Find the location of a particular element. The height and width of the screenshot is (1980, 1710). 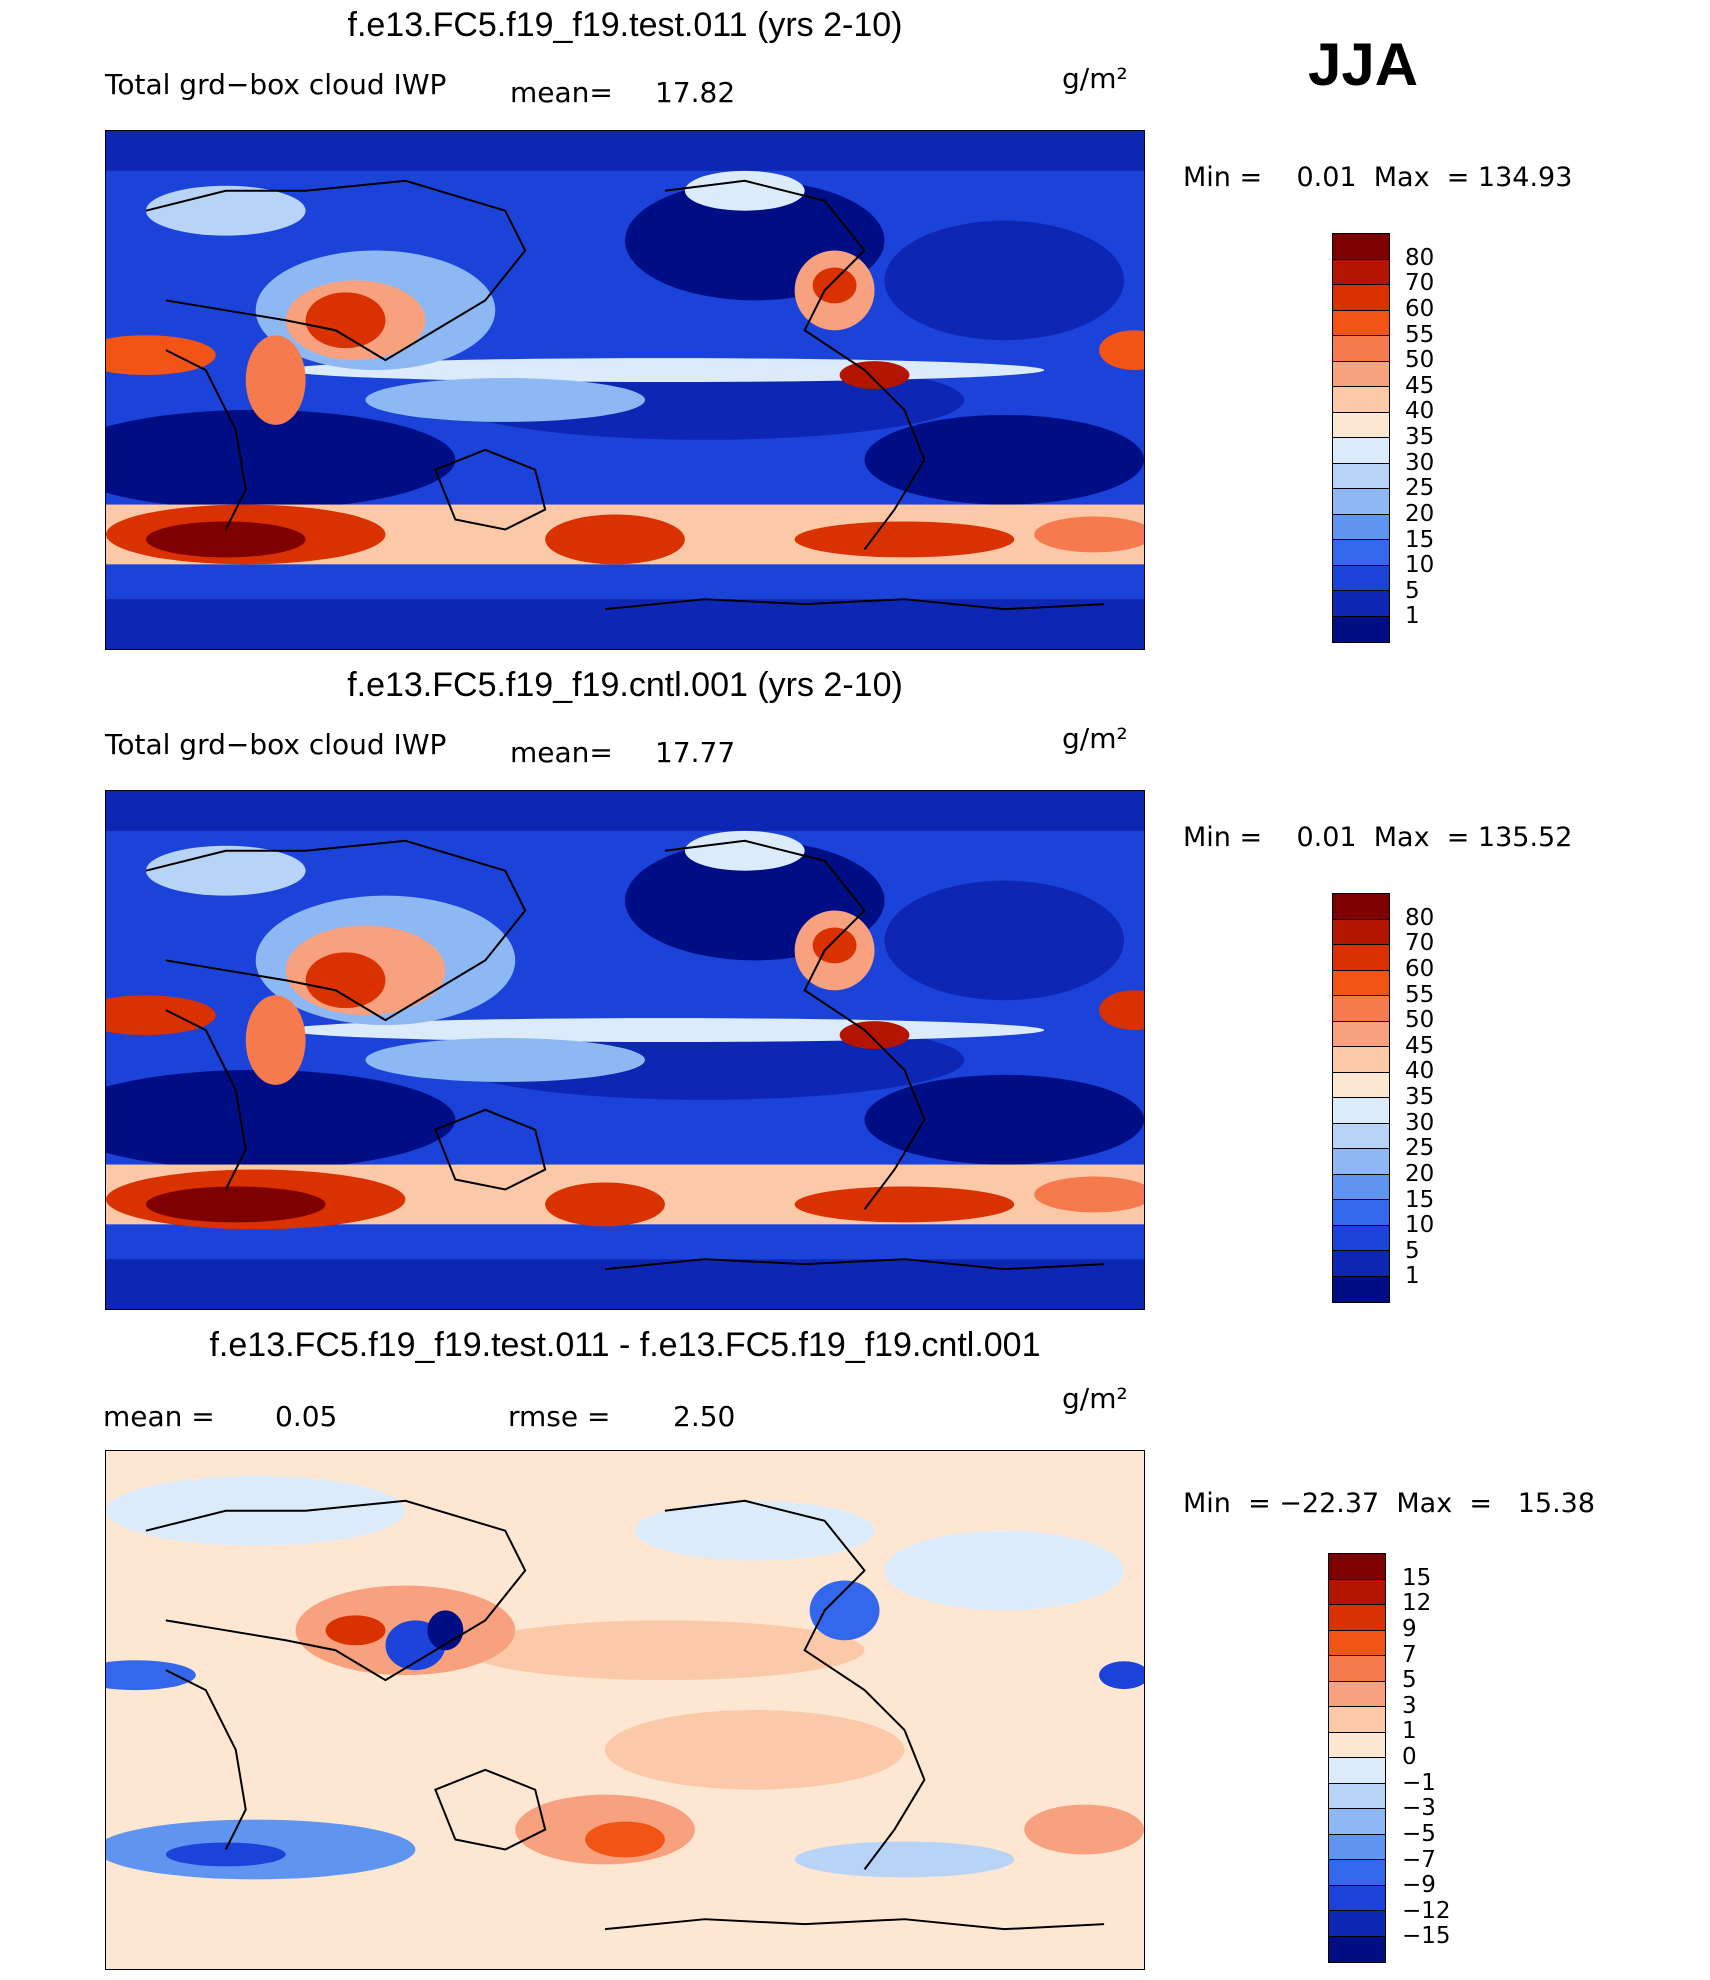

panel-title: f.e13.FC5.f19_f19.test.011 (yrs 2-10) is located at coordinates (625, 25).